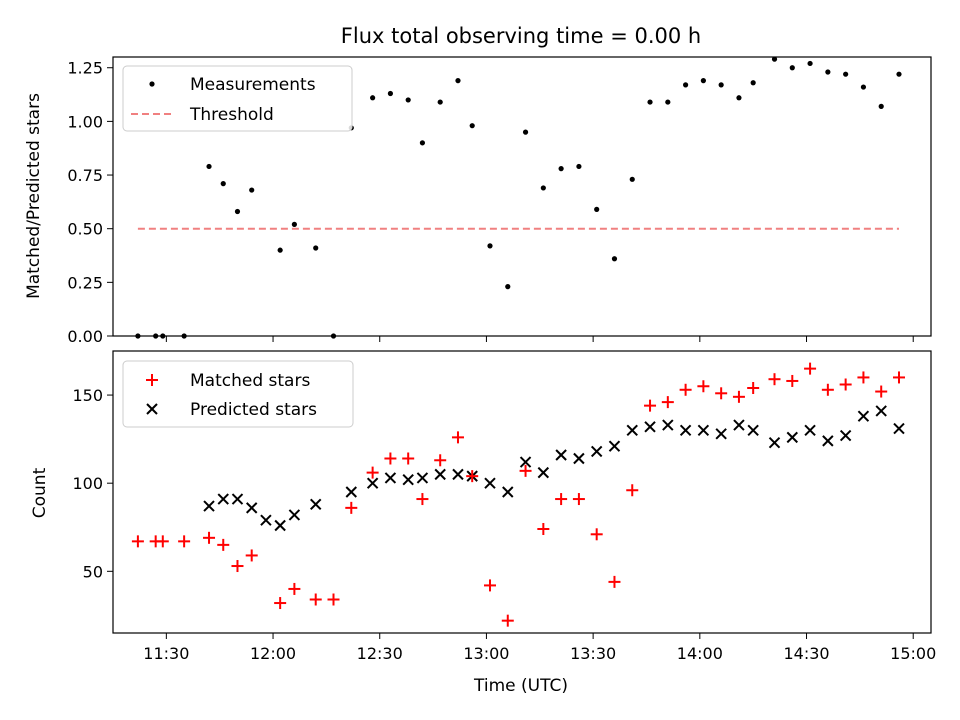  What do you see at coordinates (486, 653) in the screenshot?
I see `x-tick-label: 13:00` at bounding box center [486, 653].